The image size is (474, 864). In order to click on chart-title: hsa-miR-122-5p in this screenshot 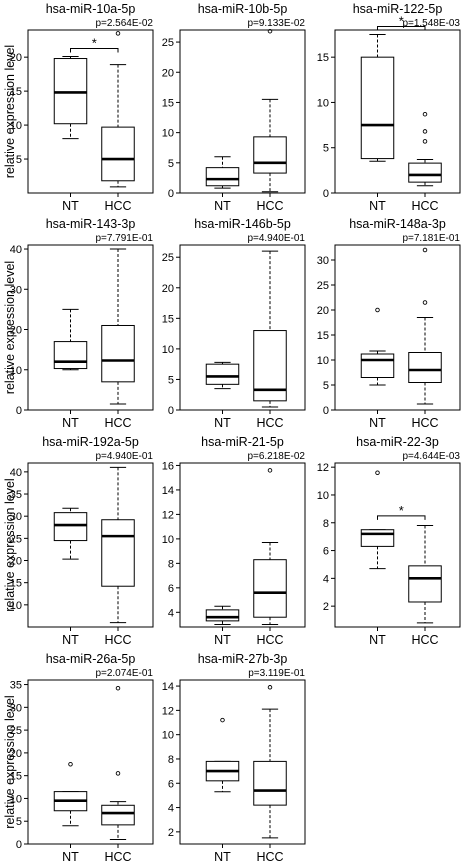, I will do `click(398, 9)`.